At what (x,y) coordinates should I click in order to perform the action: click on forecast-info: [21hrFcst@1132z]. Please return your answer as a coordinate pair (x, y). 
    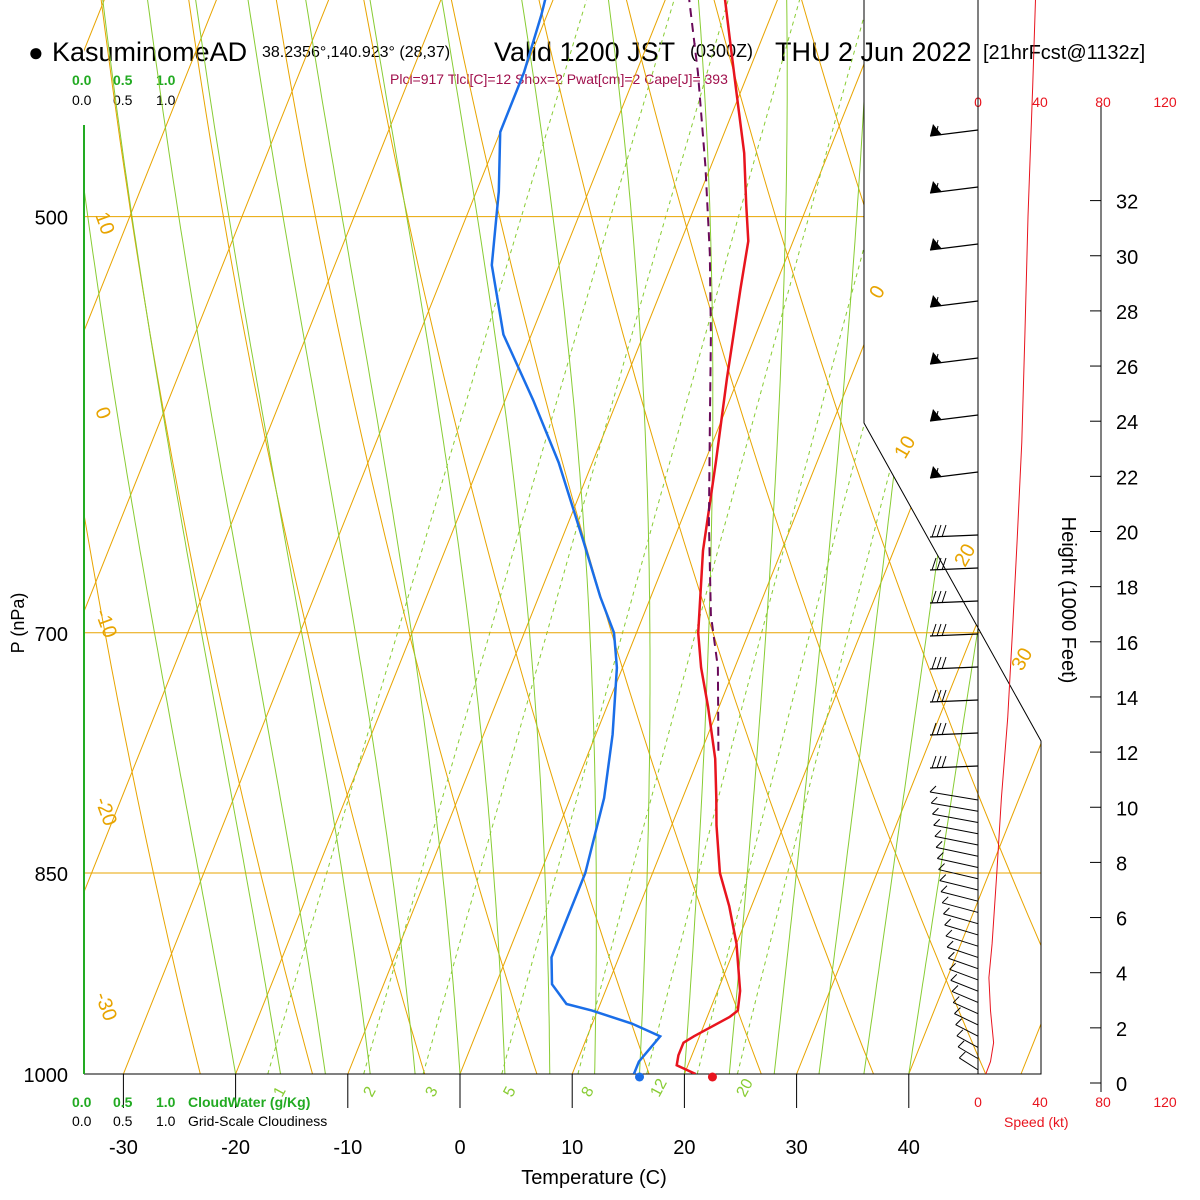
    Looking at the image, I should click on (1064, 53).